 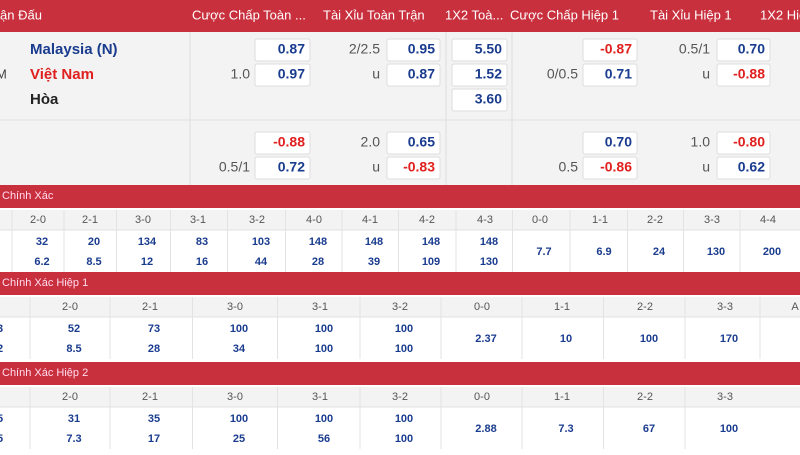 I want to click on odds-value: -0.83, so click(x=419, y=167).